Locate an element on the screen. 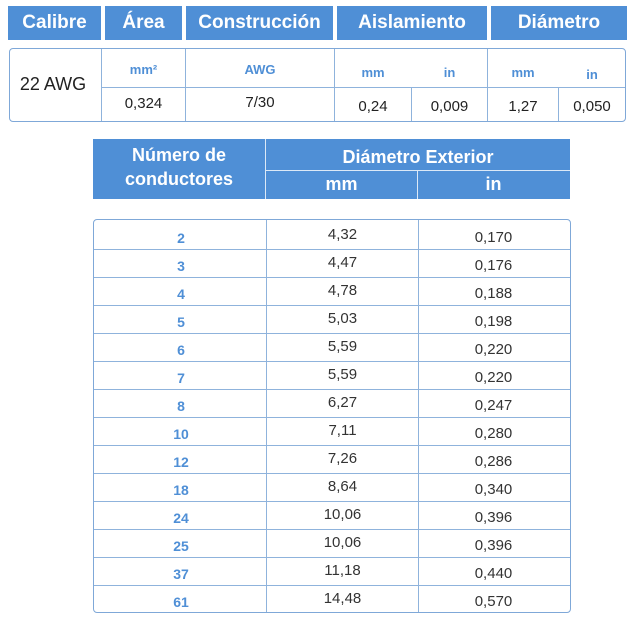 The width and height of the screenshot is (634, 626). table-row: 25 10,06 0,396 is located at coordinates (332, 544).